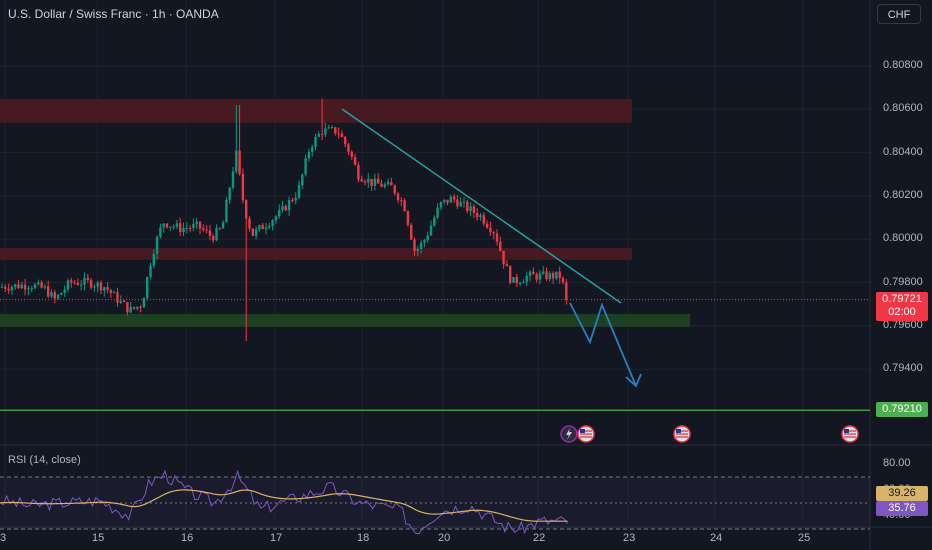  Describe the element at coordinates (345, 320) in the screenshot. I see `support-zone` at that location.